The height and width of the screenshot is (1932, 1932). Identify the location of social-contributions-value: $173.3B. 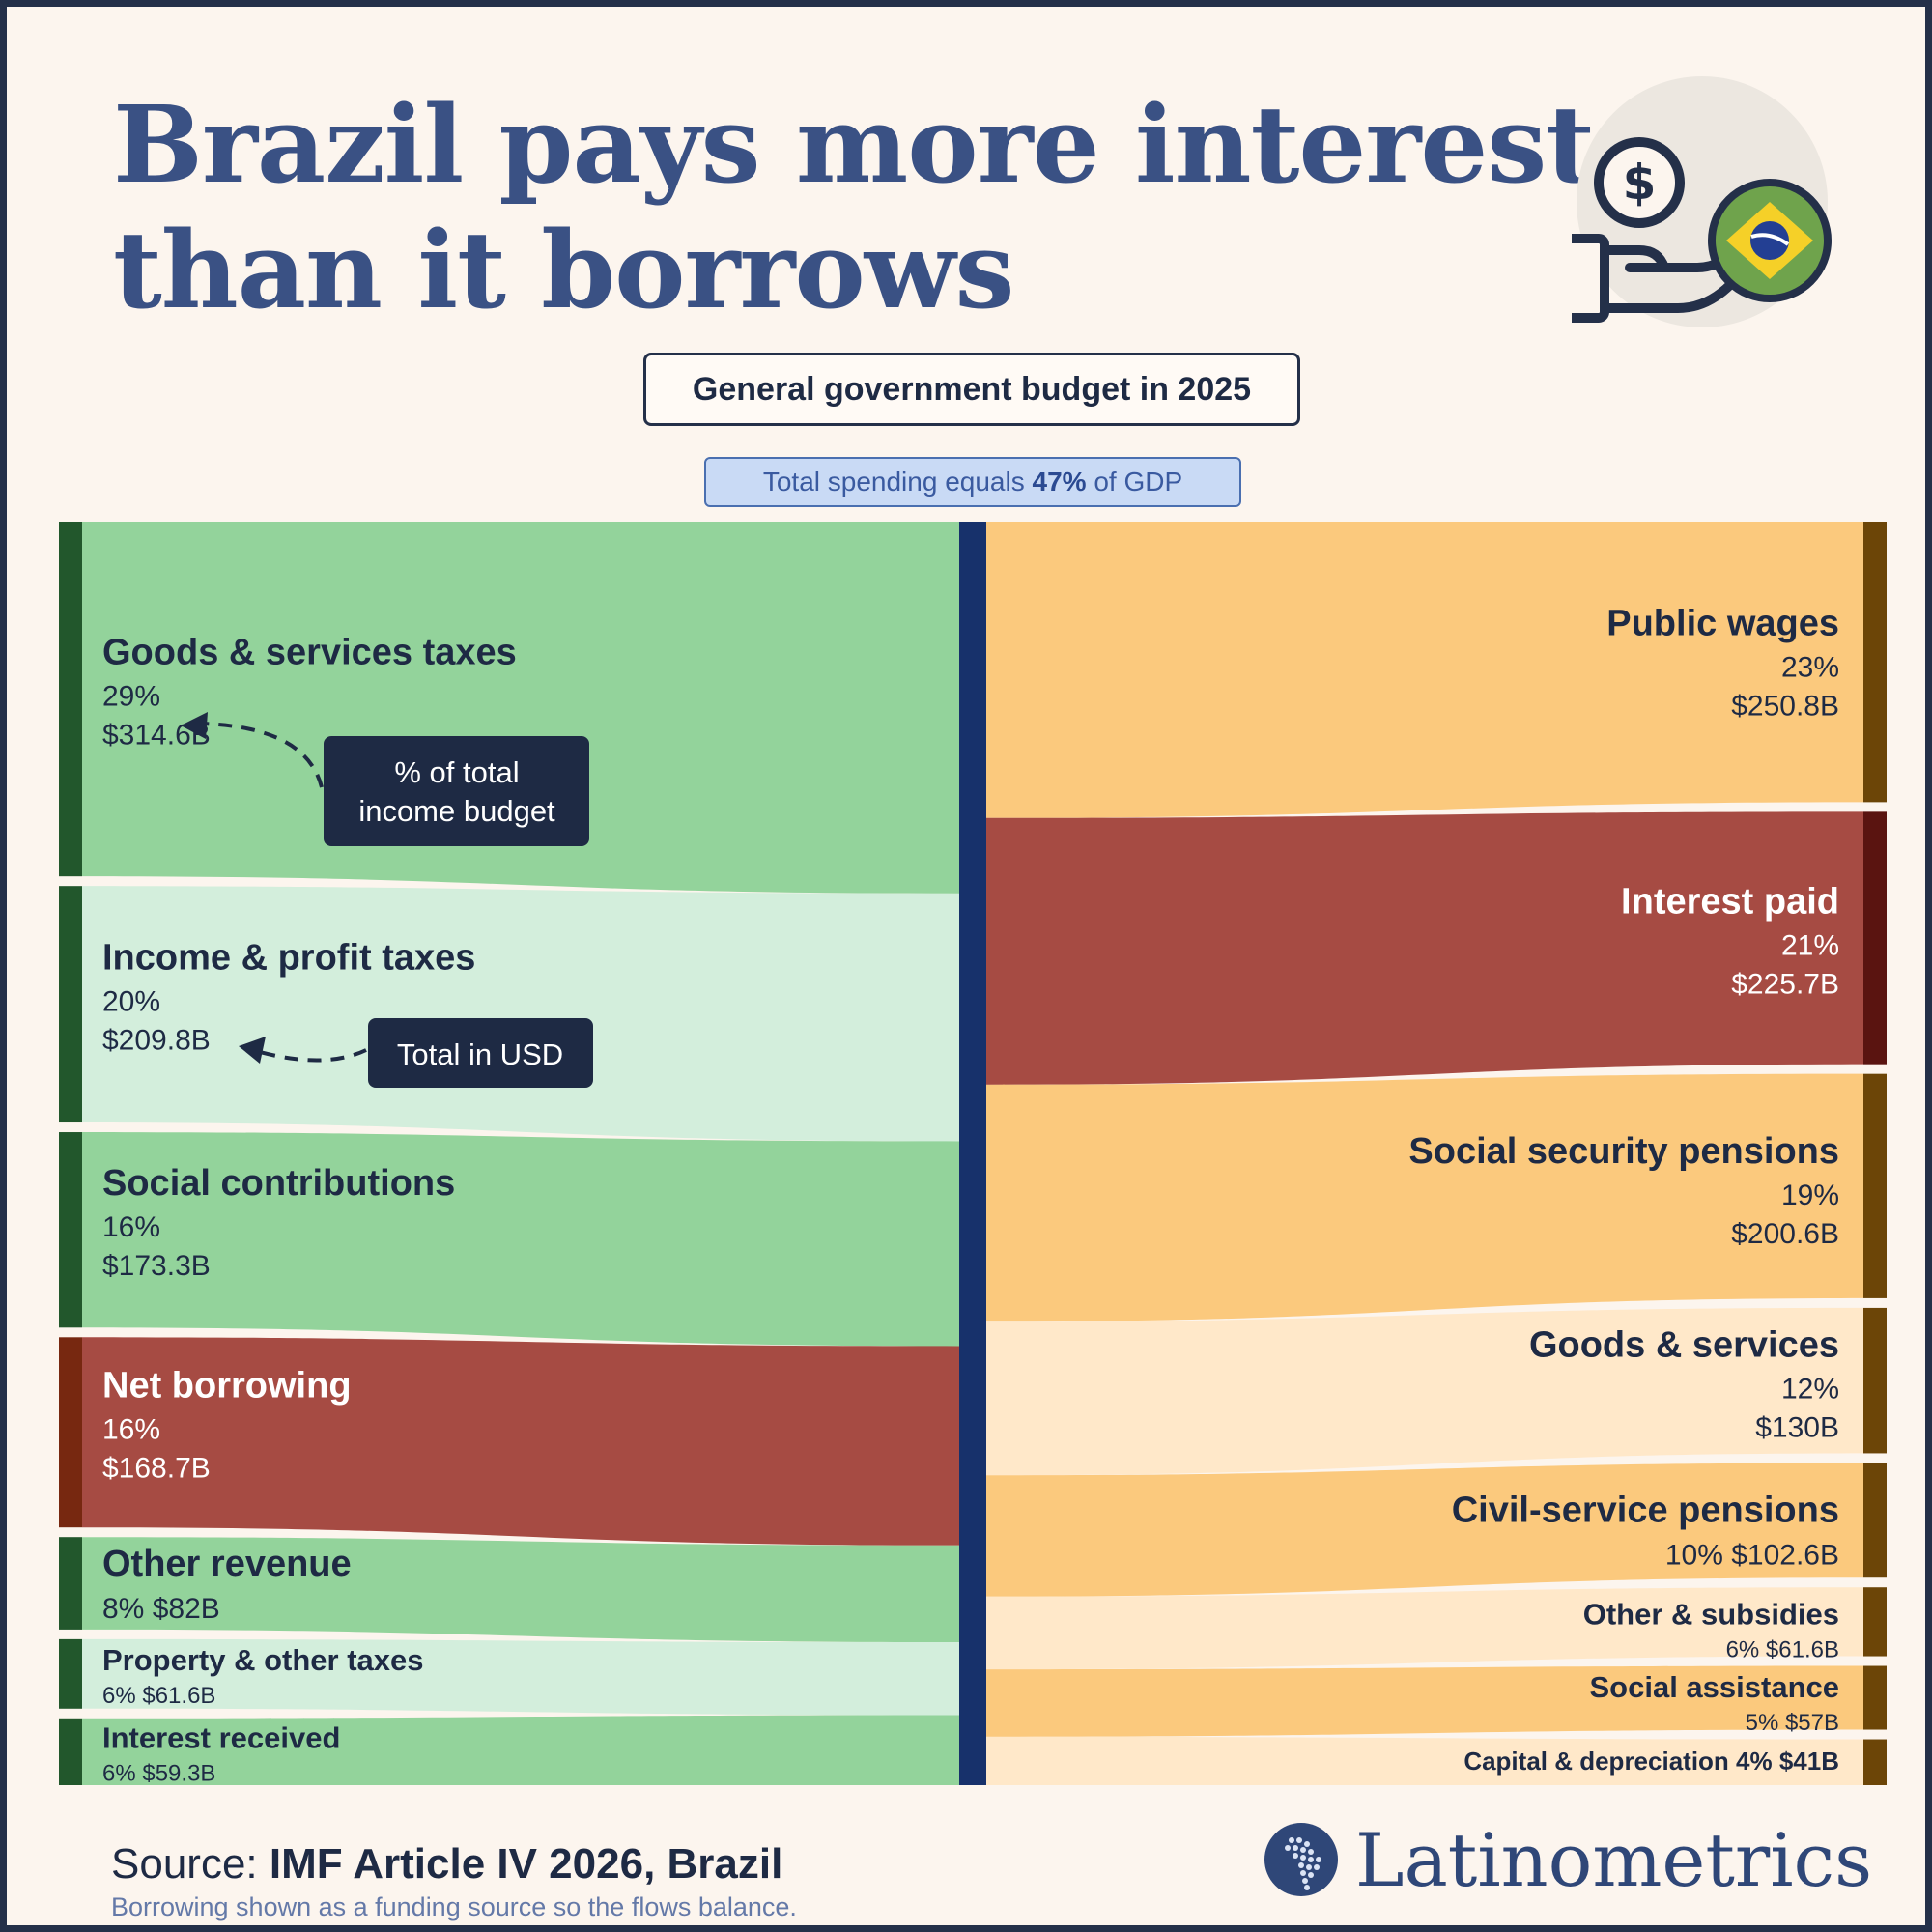
(156, 1266).